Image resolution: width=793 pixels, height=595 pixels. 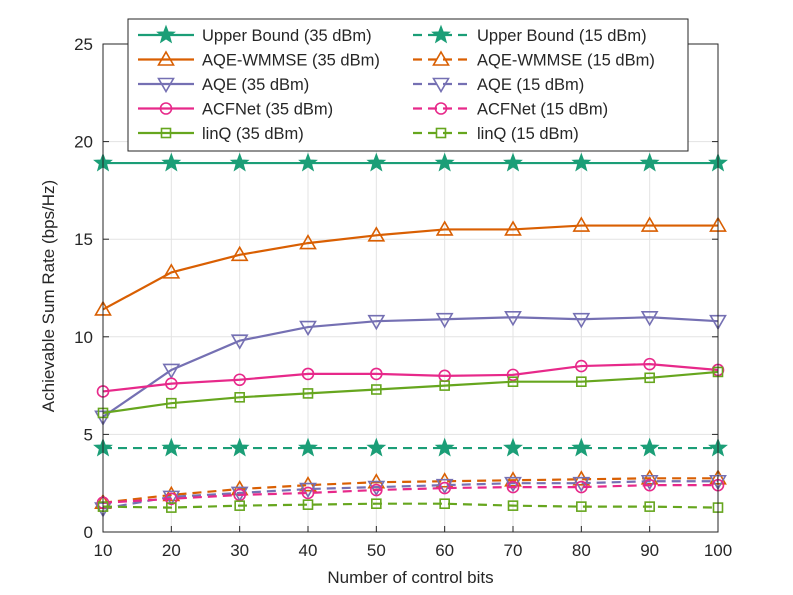 I want to click on legend-entry: AQE (35 dBm), so click(x=223, y=85).